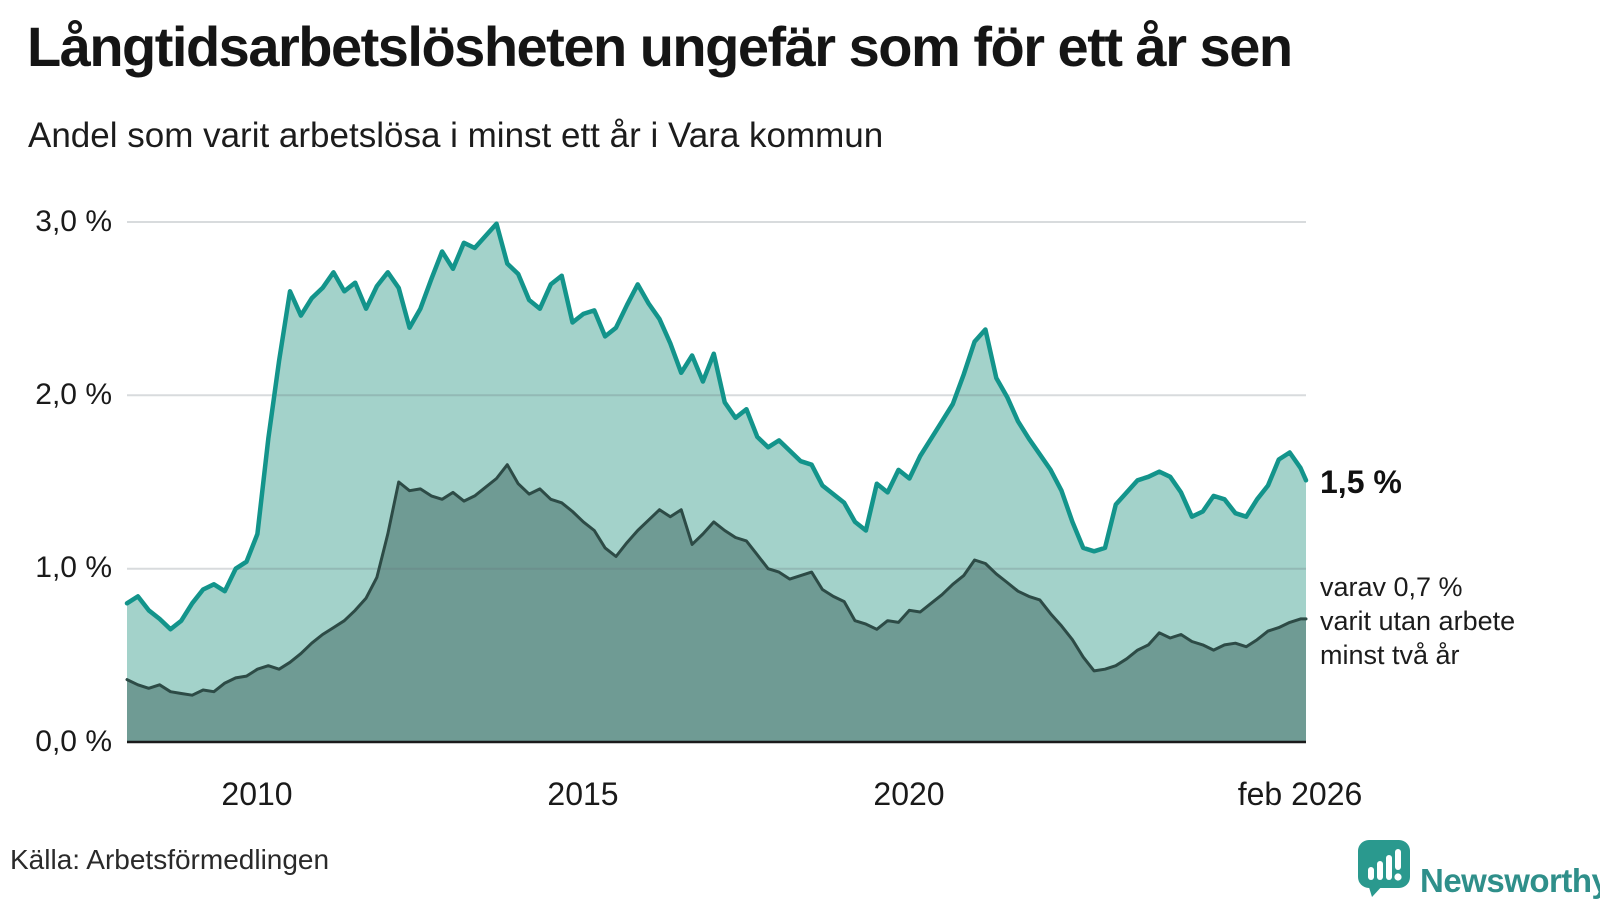 The width and height of the screenshot is (1600, 900). I want to click on y-tick-label: 3,0 %, so click(73, 221).